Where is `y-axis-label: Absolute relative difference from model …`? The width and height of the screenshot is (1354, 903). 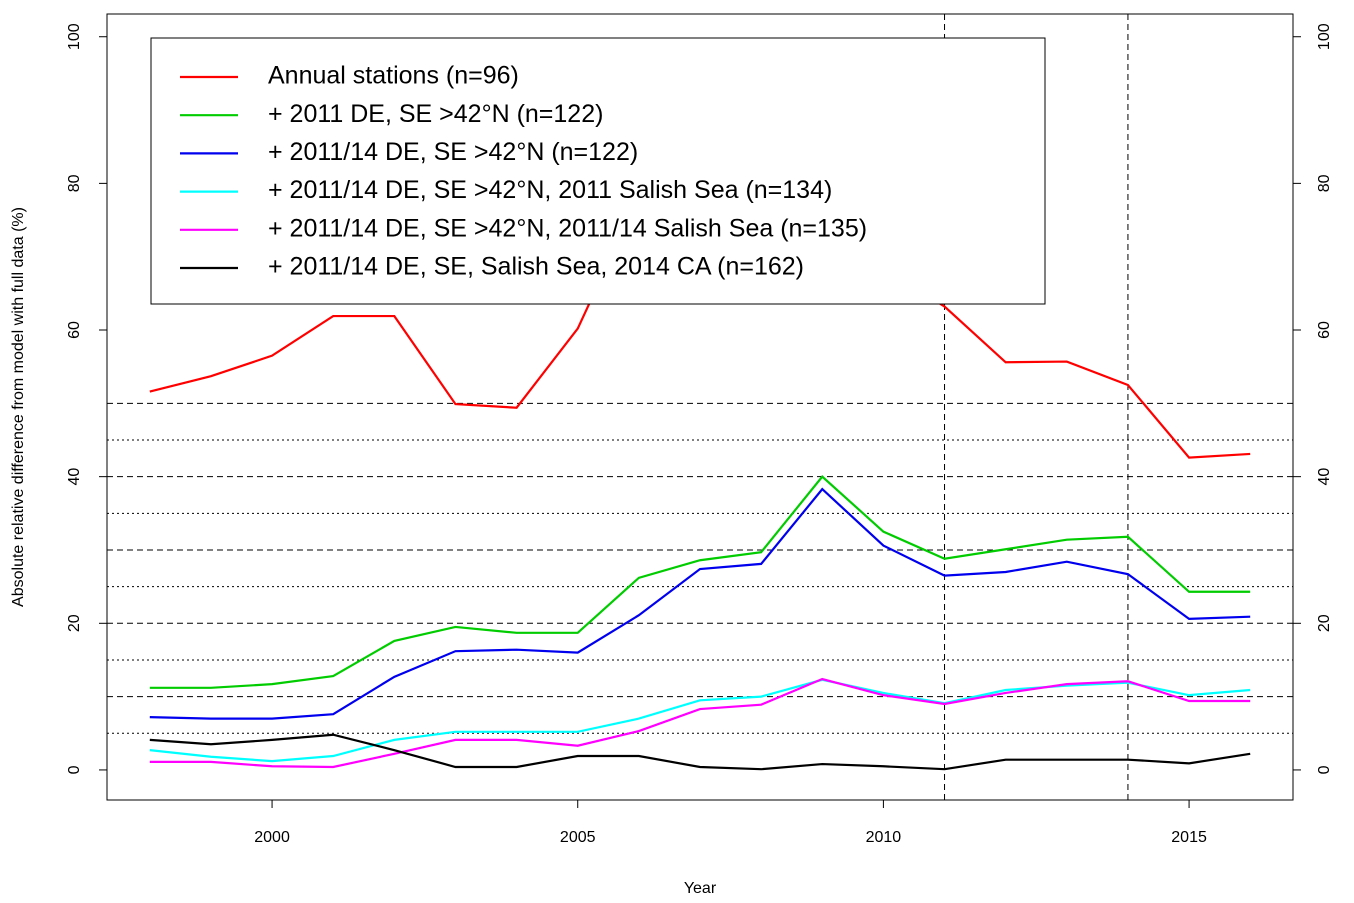 y-axis-label: Absolute relative difference from model … is located at coordinates (18, 407).